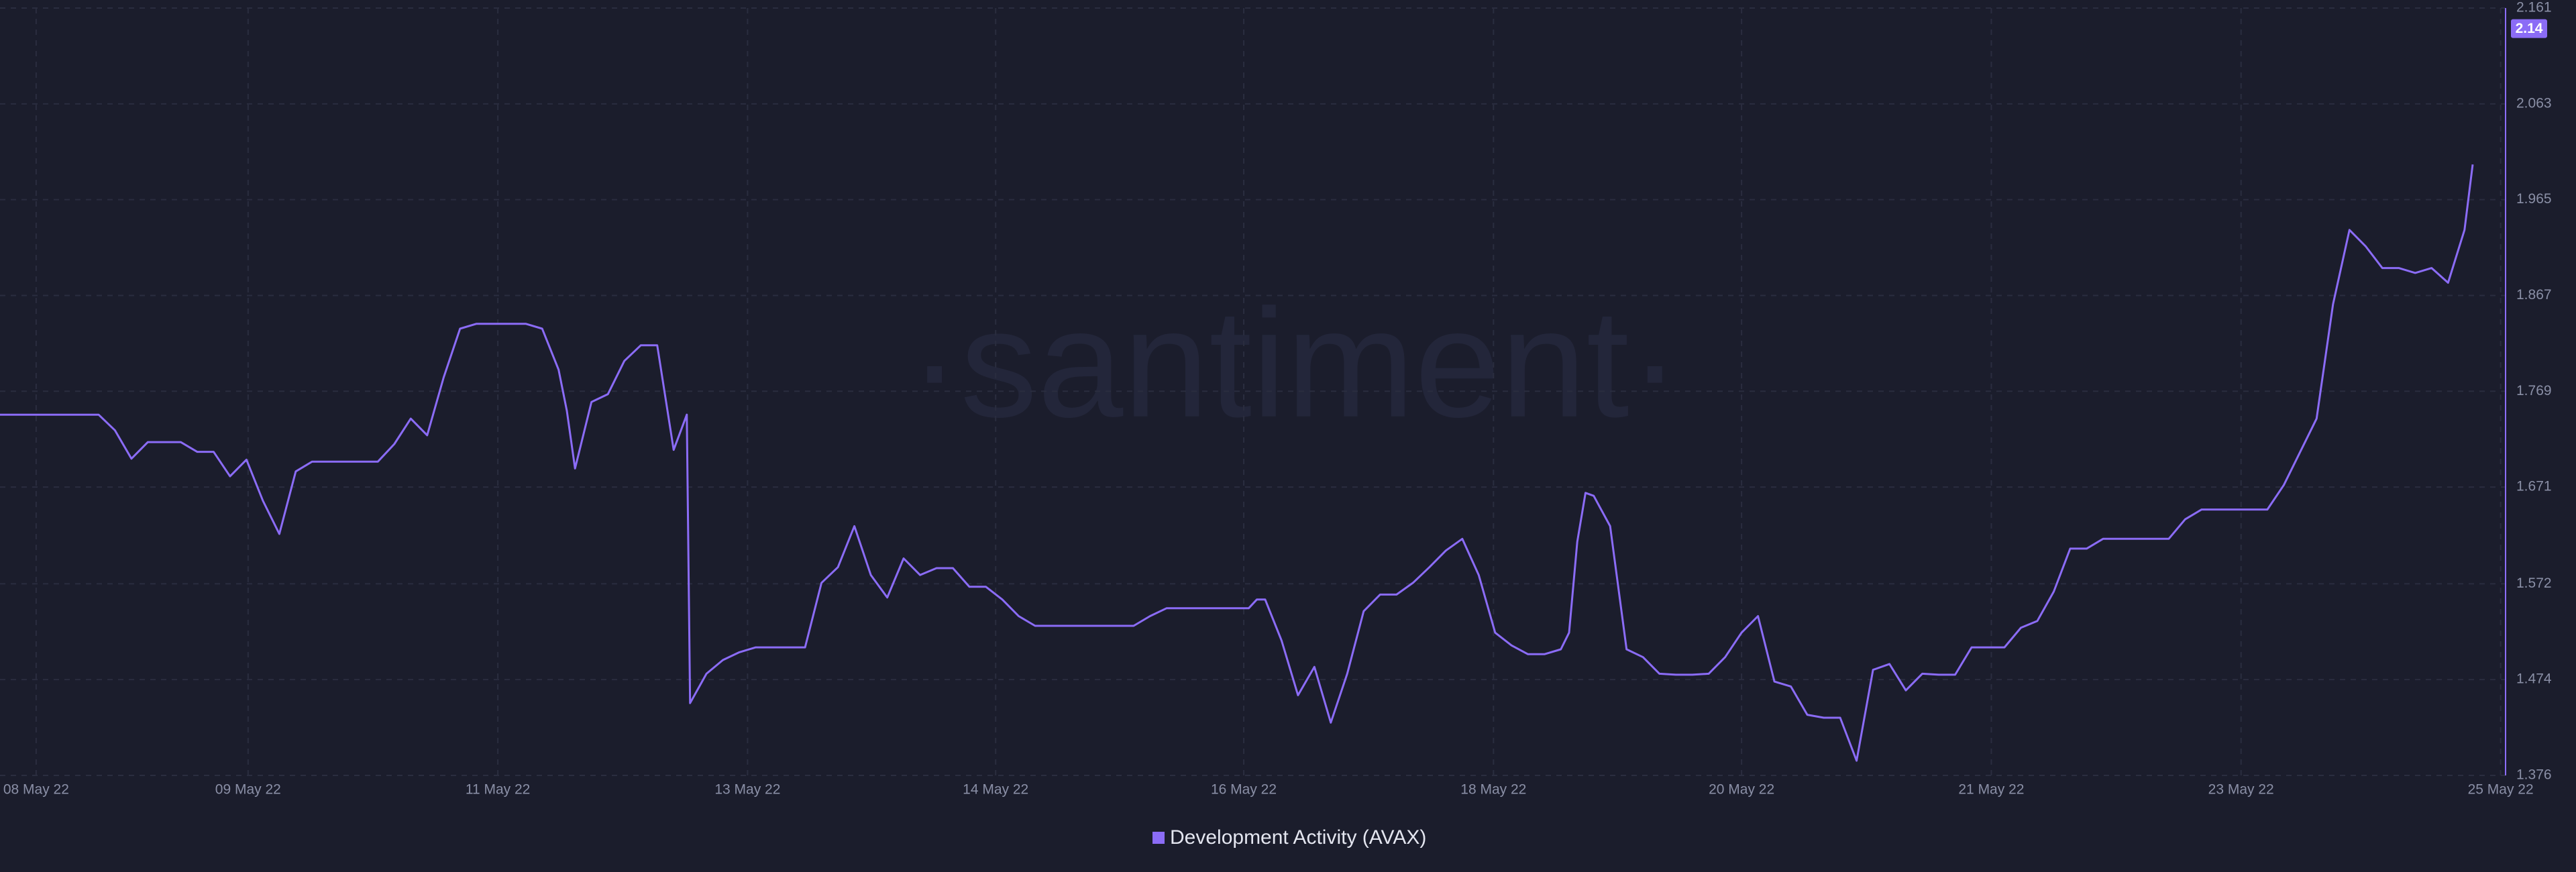 The height and width of the screenshot is (872, 2576). What do you see at coordinates (995, 790) in the screenshot?
I see `x-tick-label: 14 May 22` at bounding box center [995, 790].